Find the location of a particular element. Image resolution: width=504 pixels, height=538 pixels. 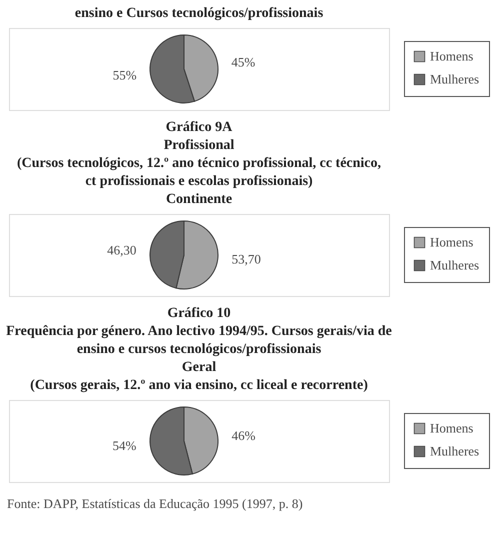

data-label: 45% is located at coordinates (243, 62).